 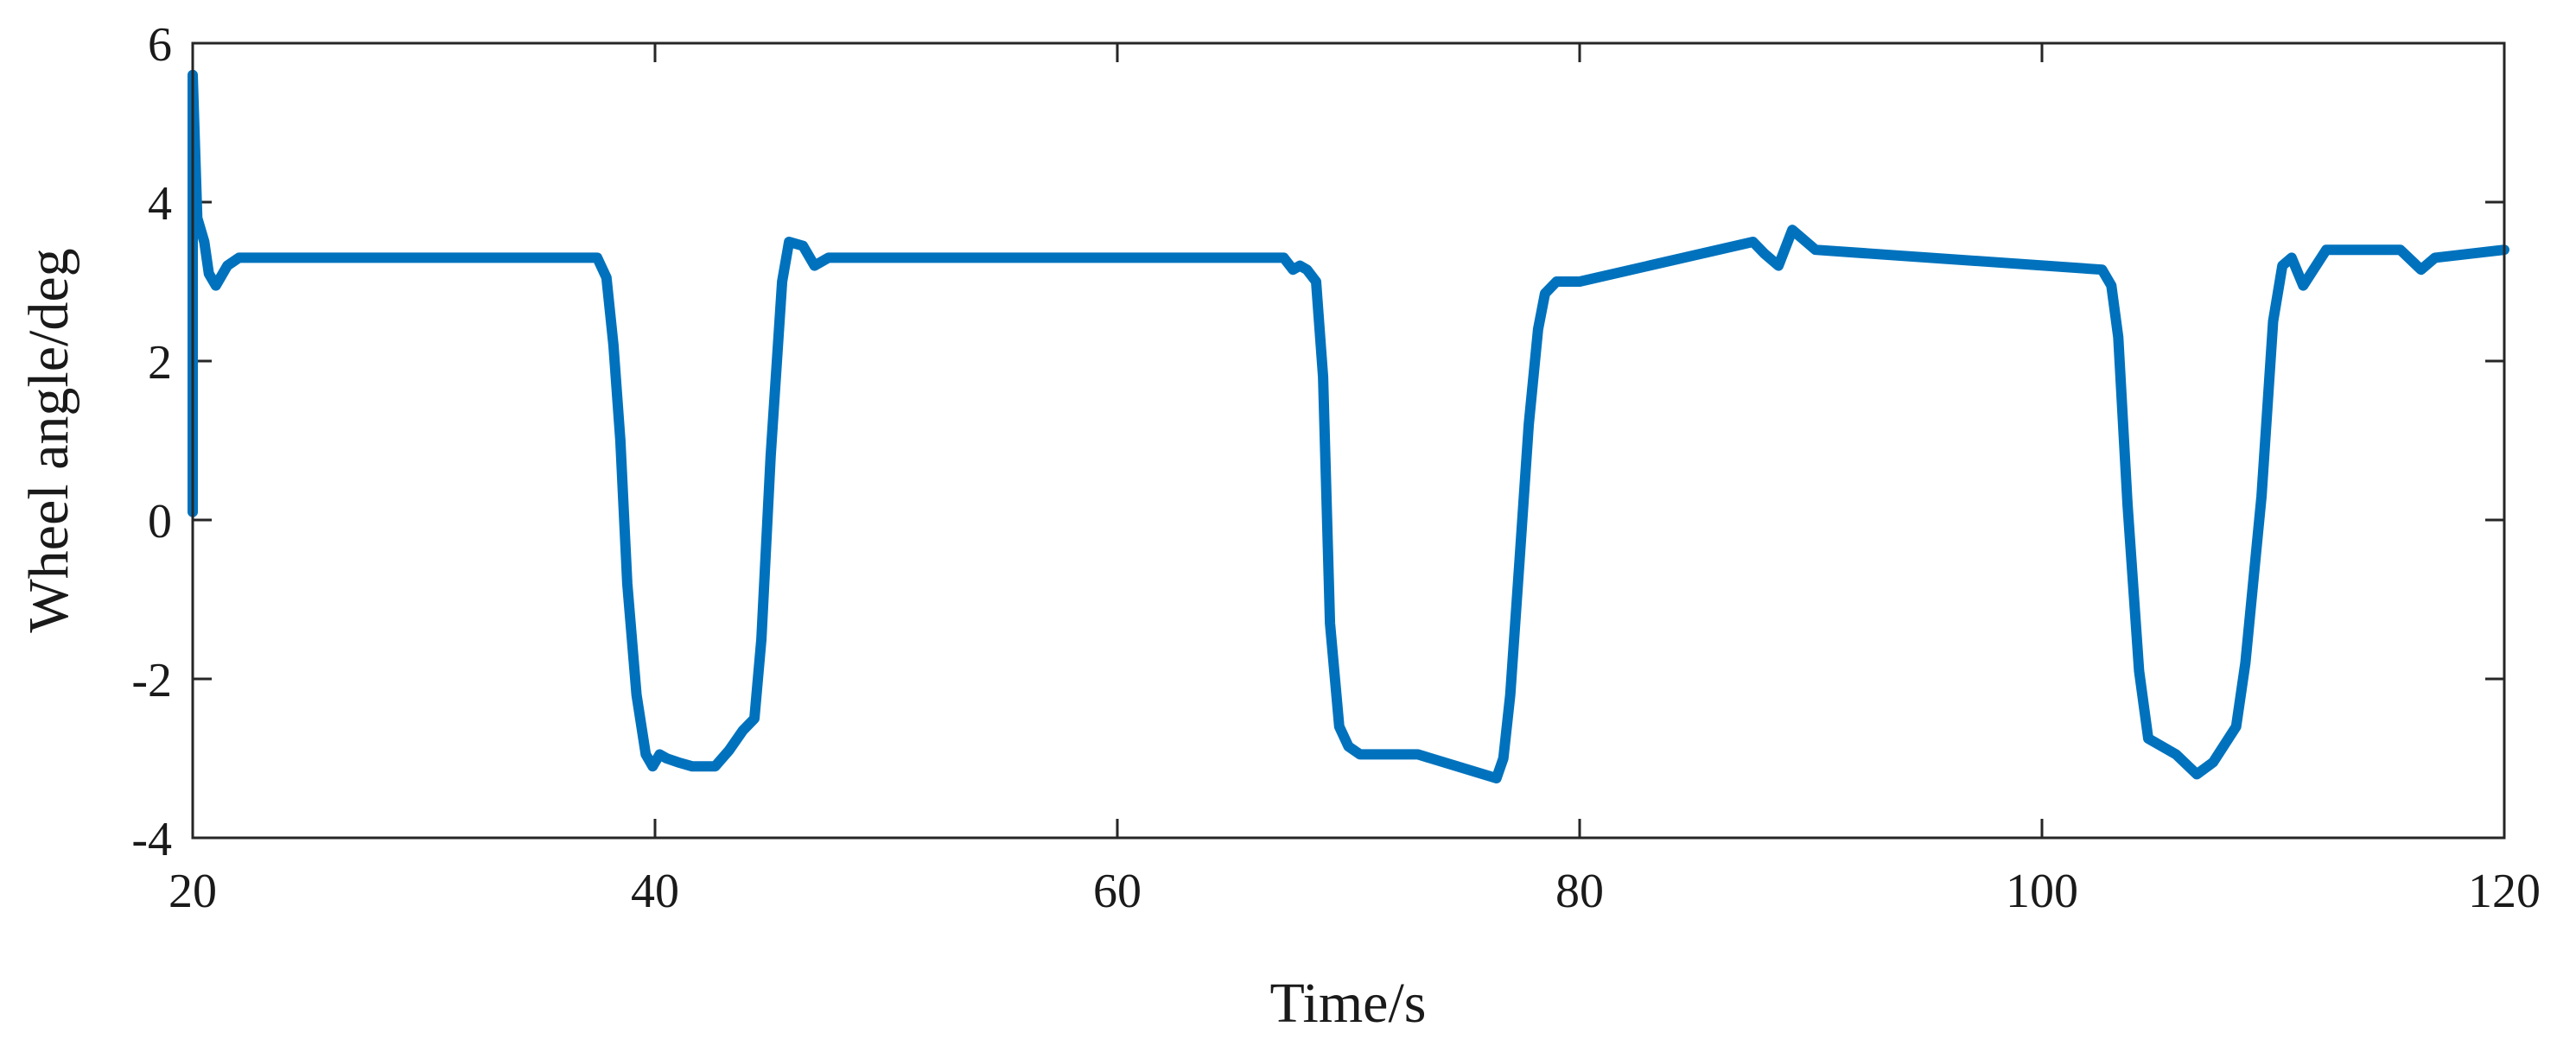 I want to click on y-tick-label: 0, so click(x=160, y=521).